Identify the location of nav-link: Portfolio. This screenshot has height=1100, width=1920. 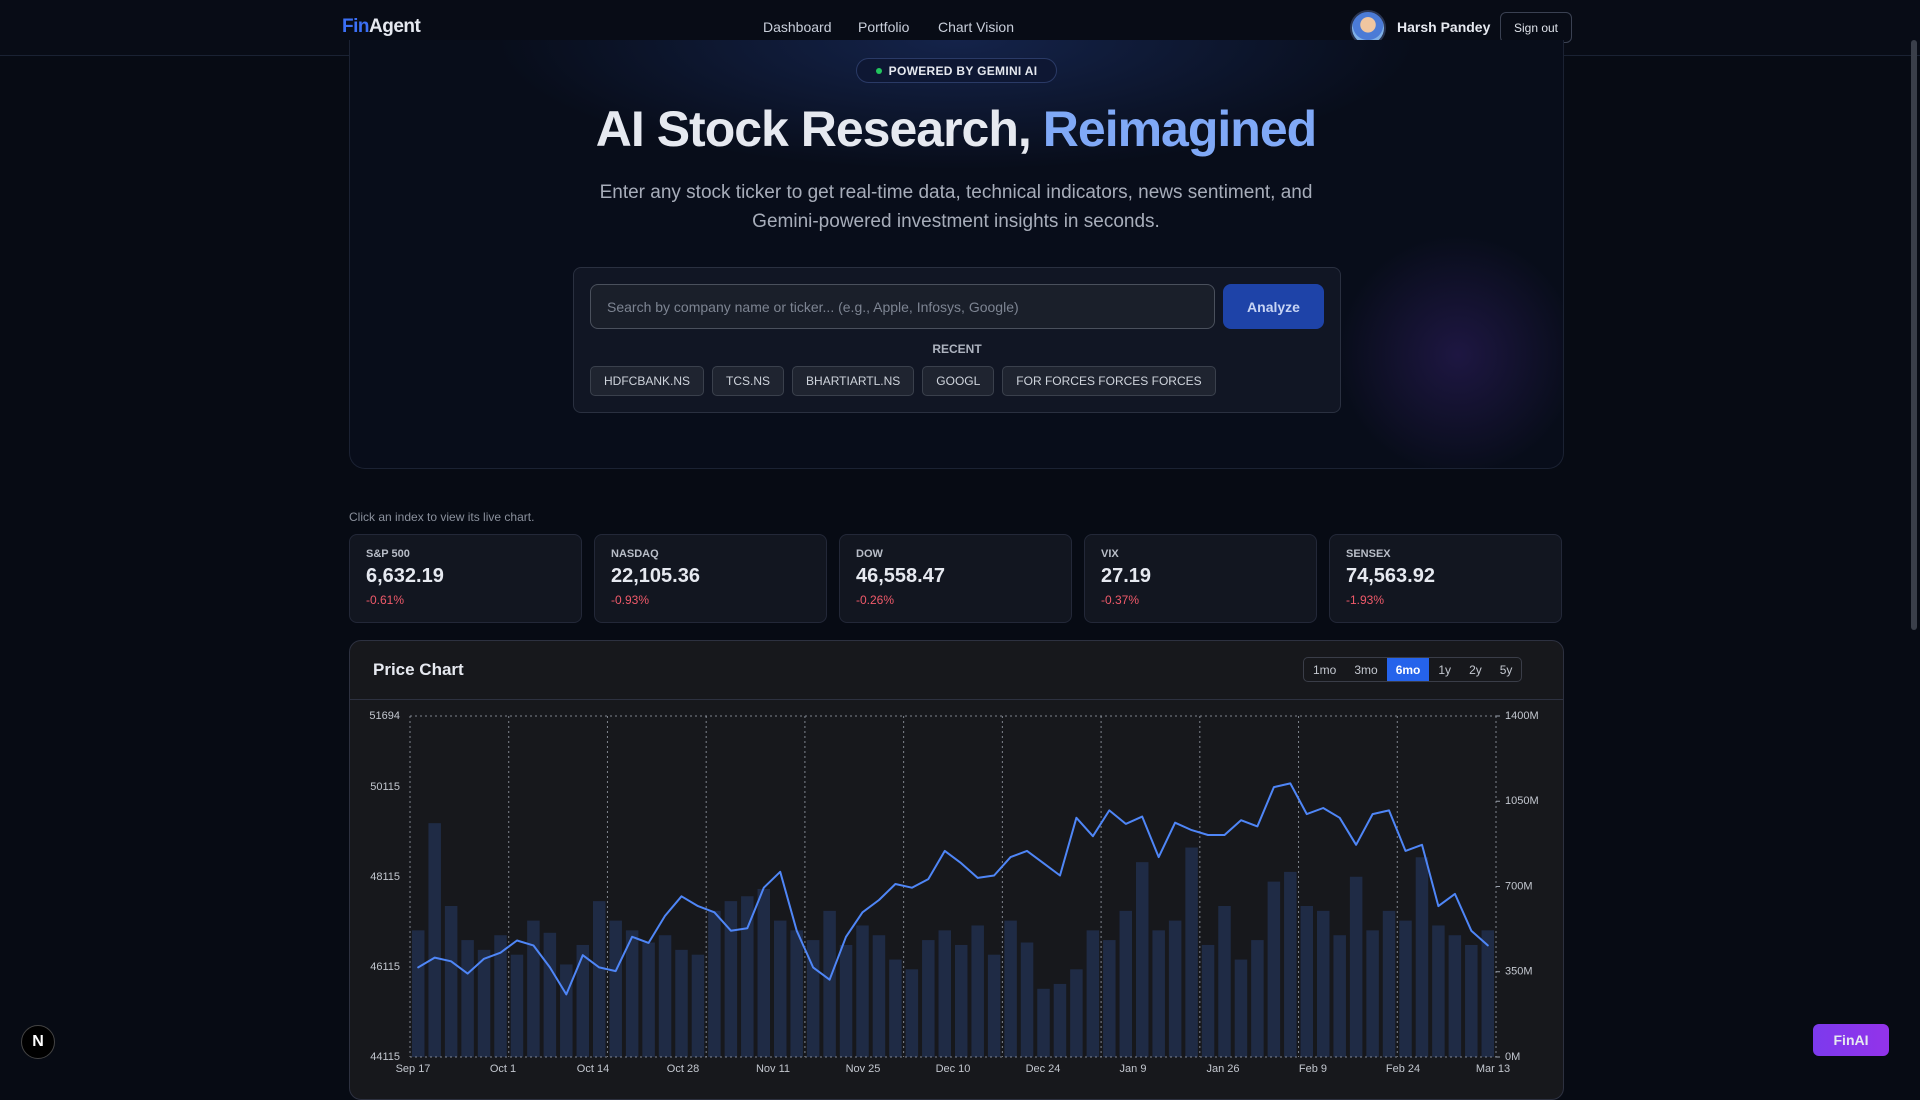
(884, 27).